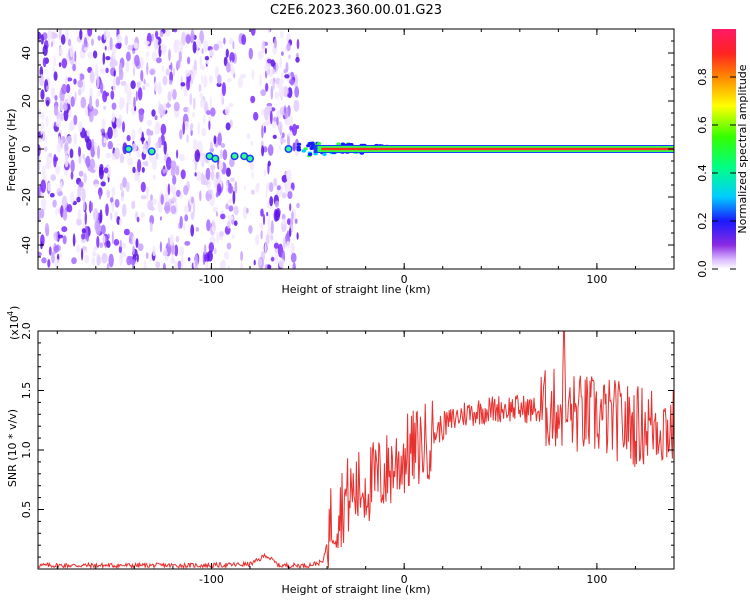 Image resolution: width=750 pixels, height=600 pixels. Describe the element at coordinates (702, 221) in the screenshot. I see `colorbar-tick-label: 0.2` at that location.